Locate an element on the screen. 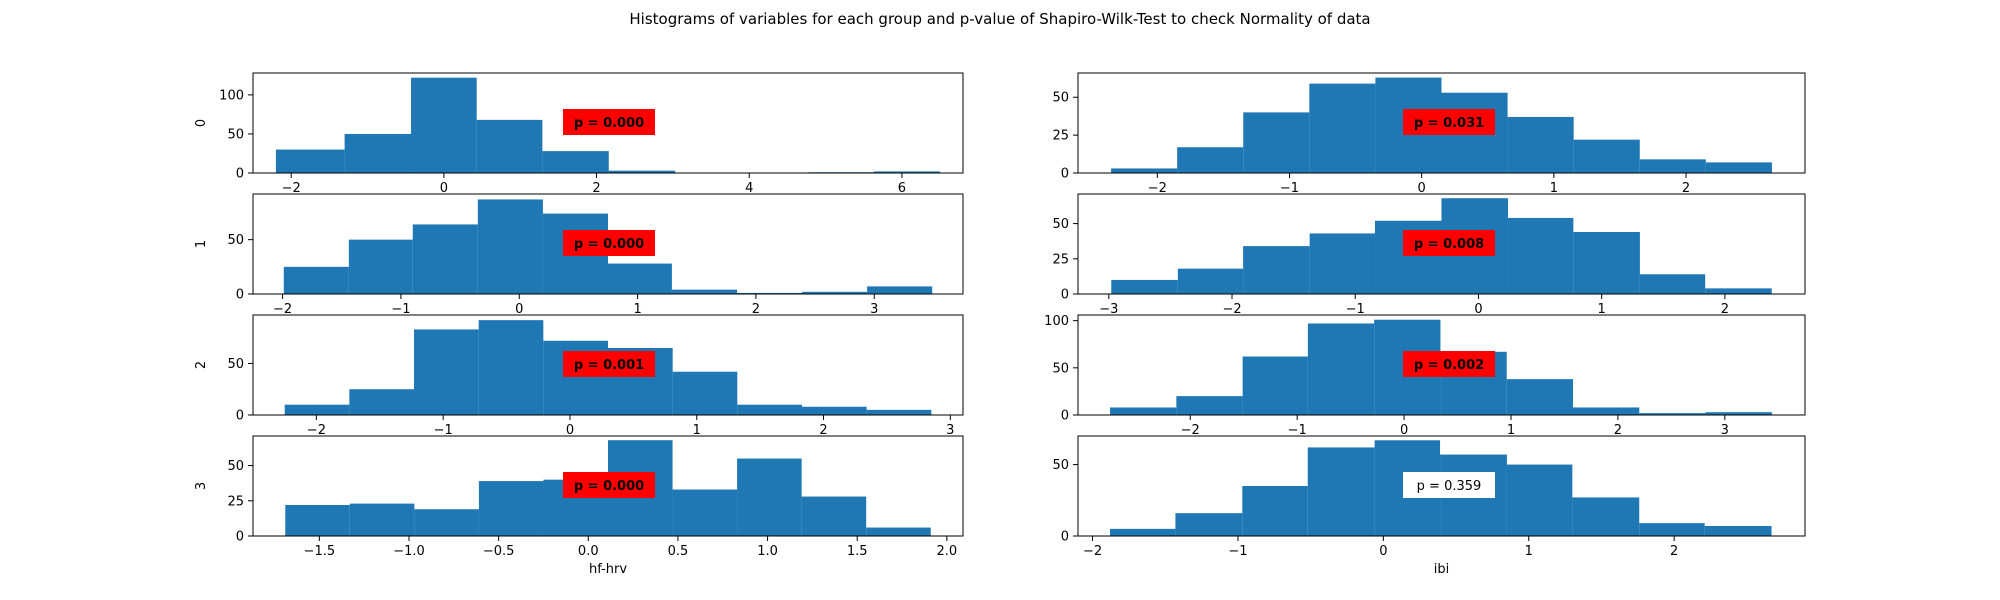 The width and height of the screenshot is (2000, 600). subplot-hf-hrv-group-0: −2 0 2 4 6 0 50 100 0 p = 0.000 is located at coordinates (579, 134).